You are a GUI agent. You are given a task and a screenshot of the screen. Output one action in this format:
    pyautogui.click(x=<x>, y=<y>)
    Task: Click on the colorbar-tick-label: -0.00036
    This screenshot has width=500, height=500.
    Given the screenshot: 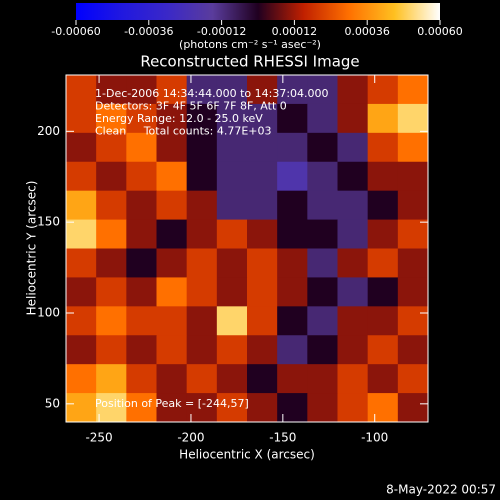 What is the action you would take?
    pyautogui.click(x=148, y=31)
    